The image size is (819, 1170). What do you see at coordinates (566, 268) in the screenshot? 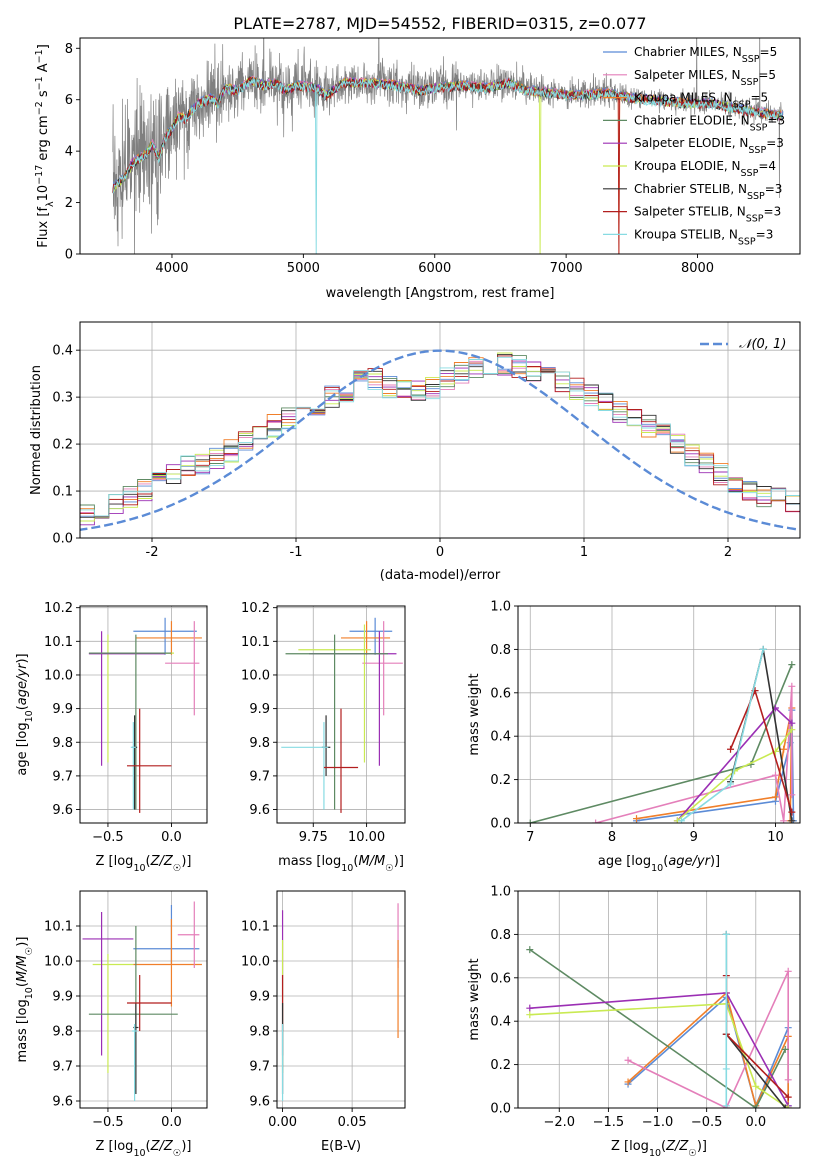
I see `x-tick-label: 7000` at bounding box center [566, 268].